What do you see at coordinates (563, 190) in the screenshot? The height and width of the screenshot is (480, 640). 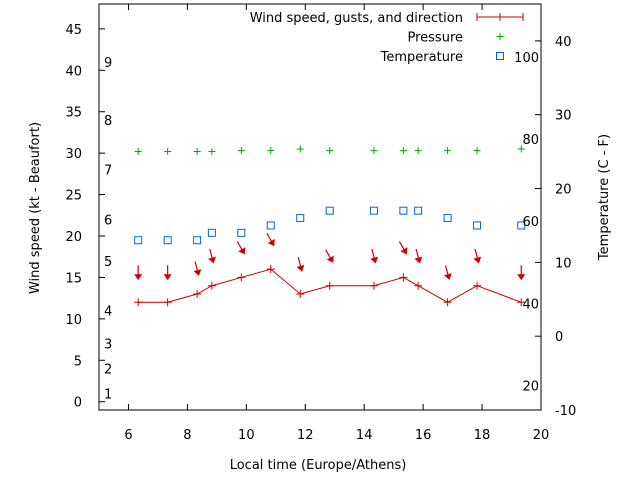 I see `y2-tick-label: 20` at bounding box center [563, 190].